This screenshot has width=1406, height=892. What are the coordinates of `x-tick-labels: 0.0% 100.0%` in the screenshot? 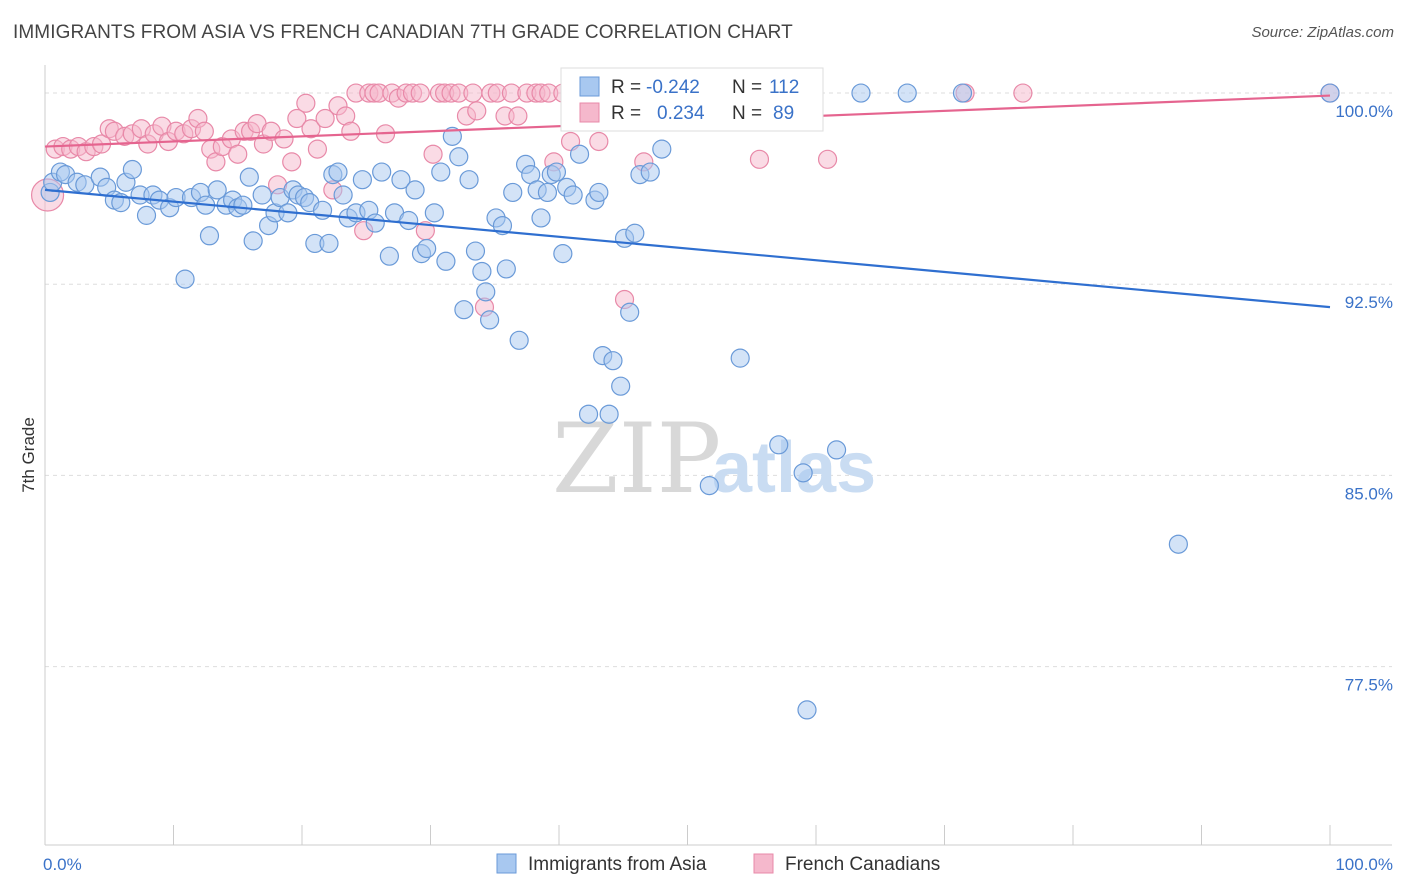 It's located at (718, 864).